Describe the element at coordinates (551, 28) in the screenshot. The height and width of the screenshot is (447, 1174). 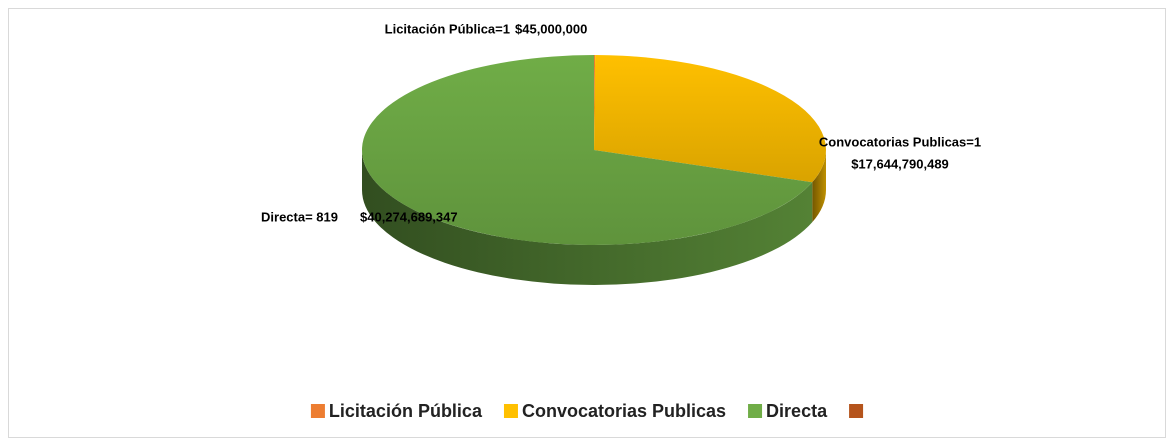
I see `data-label: $45,000,000` at that location.